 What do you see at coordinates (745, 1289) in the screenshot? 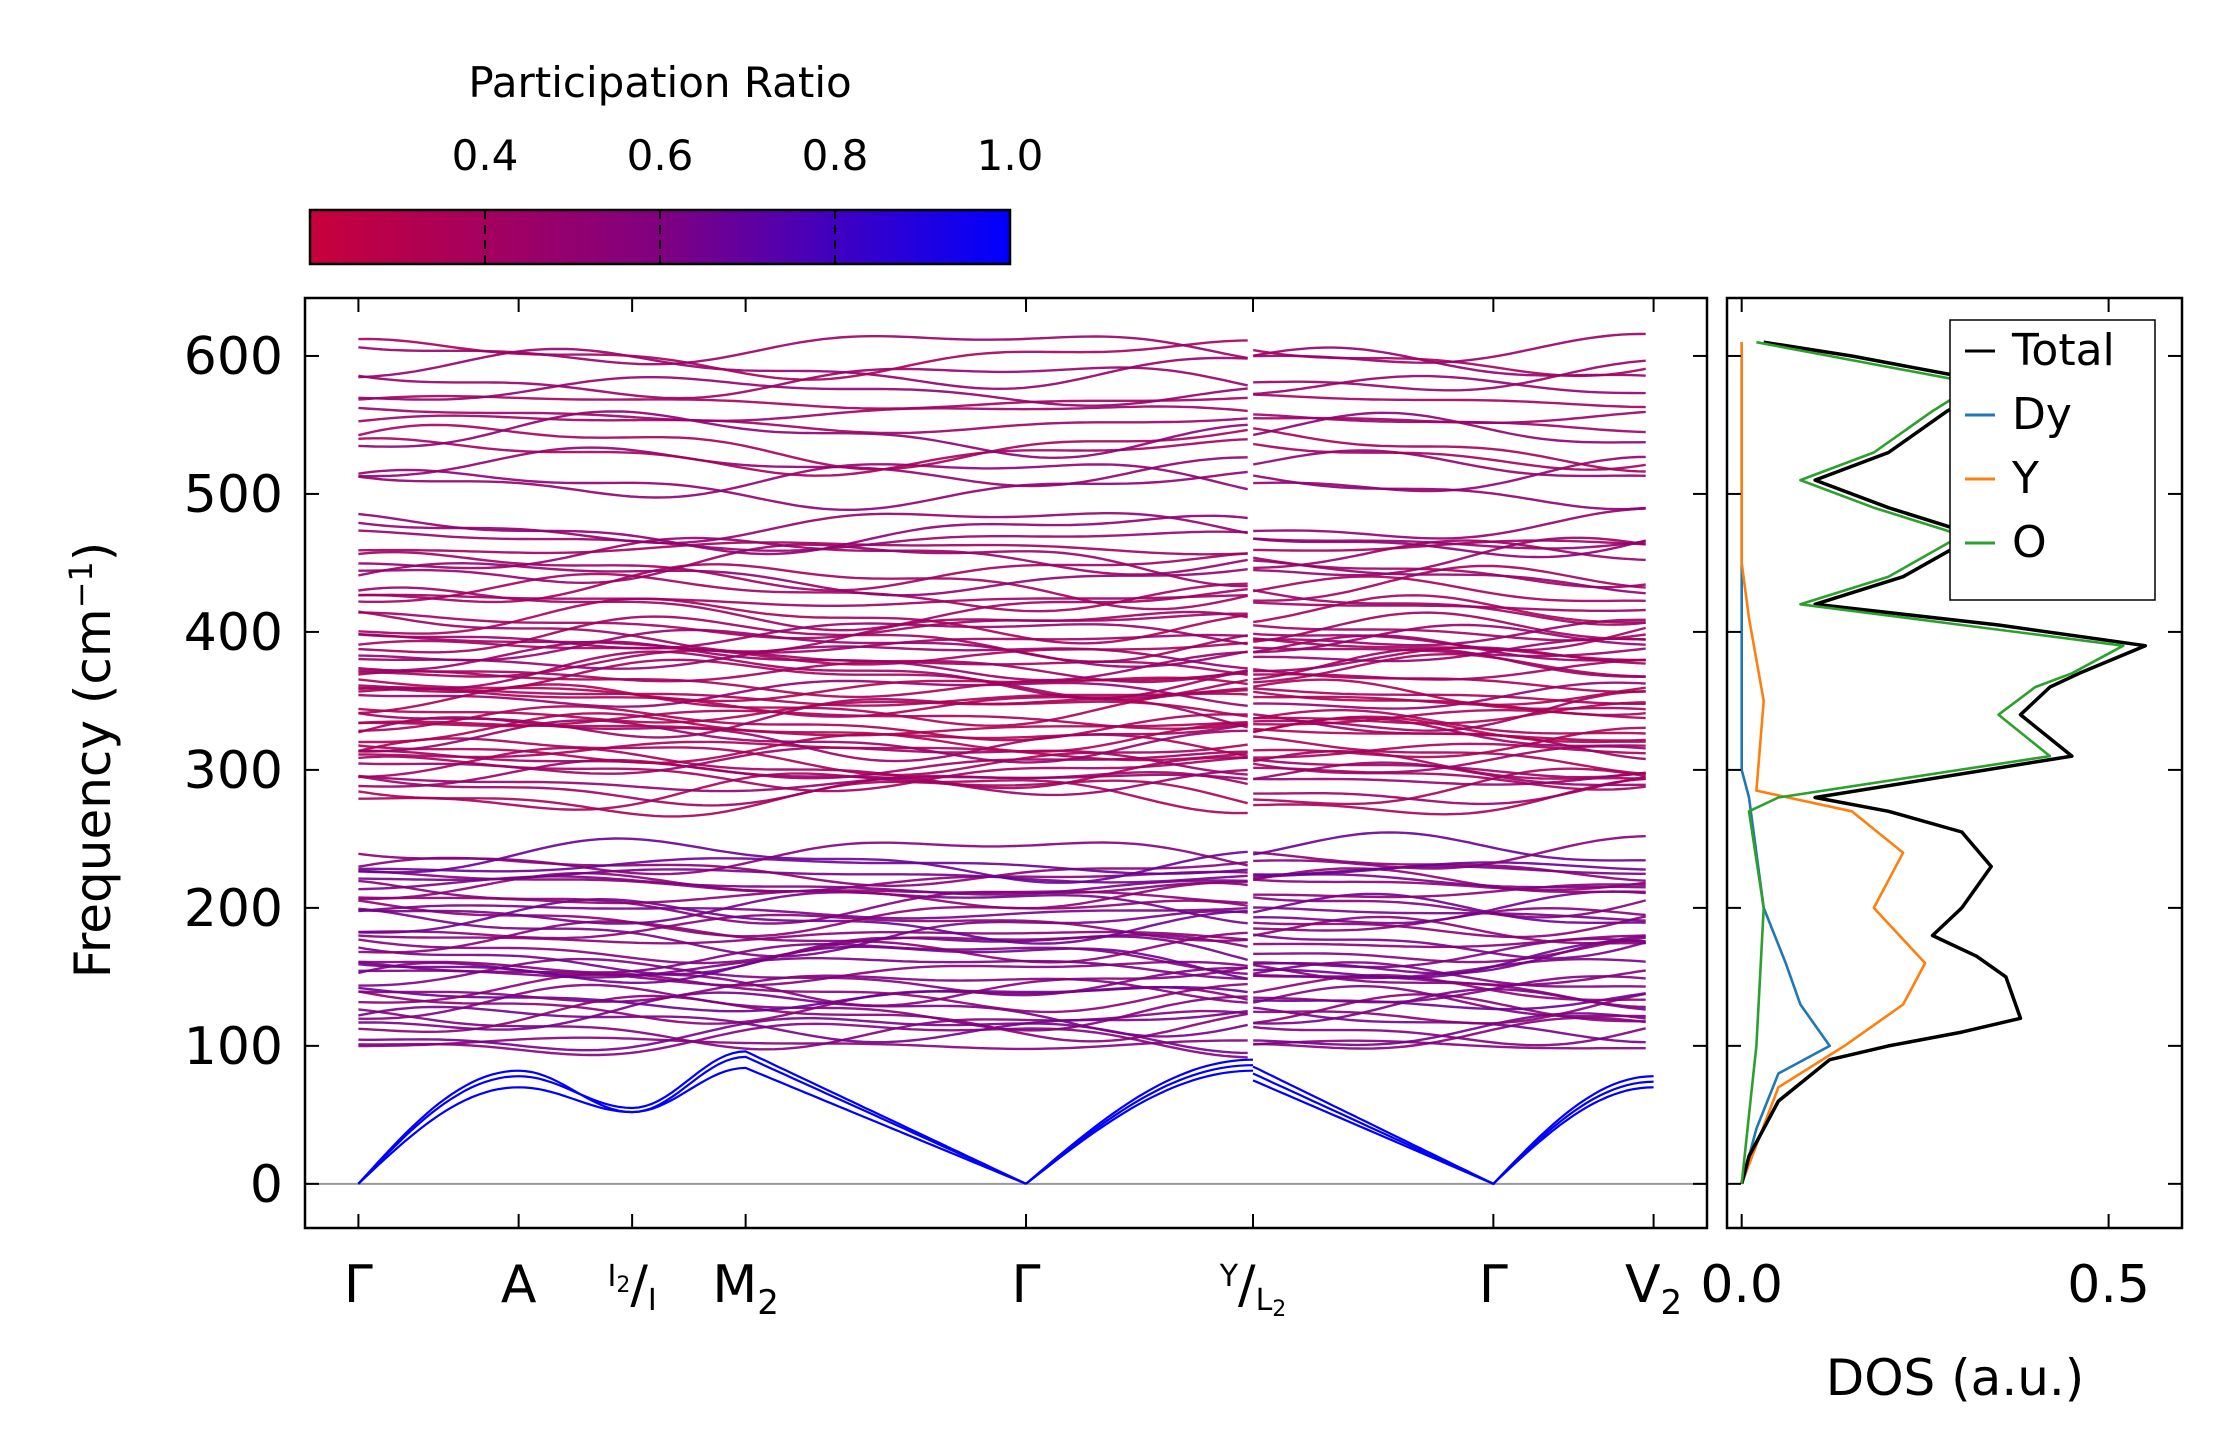
I see `kpath-label: M2` at bounding box center [745, 1289].